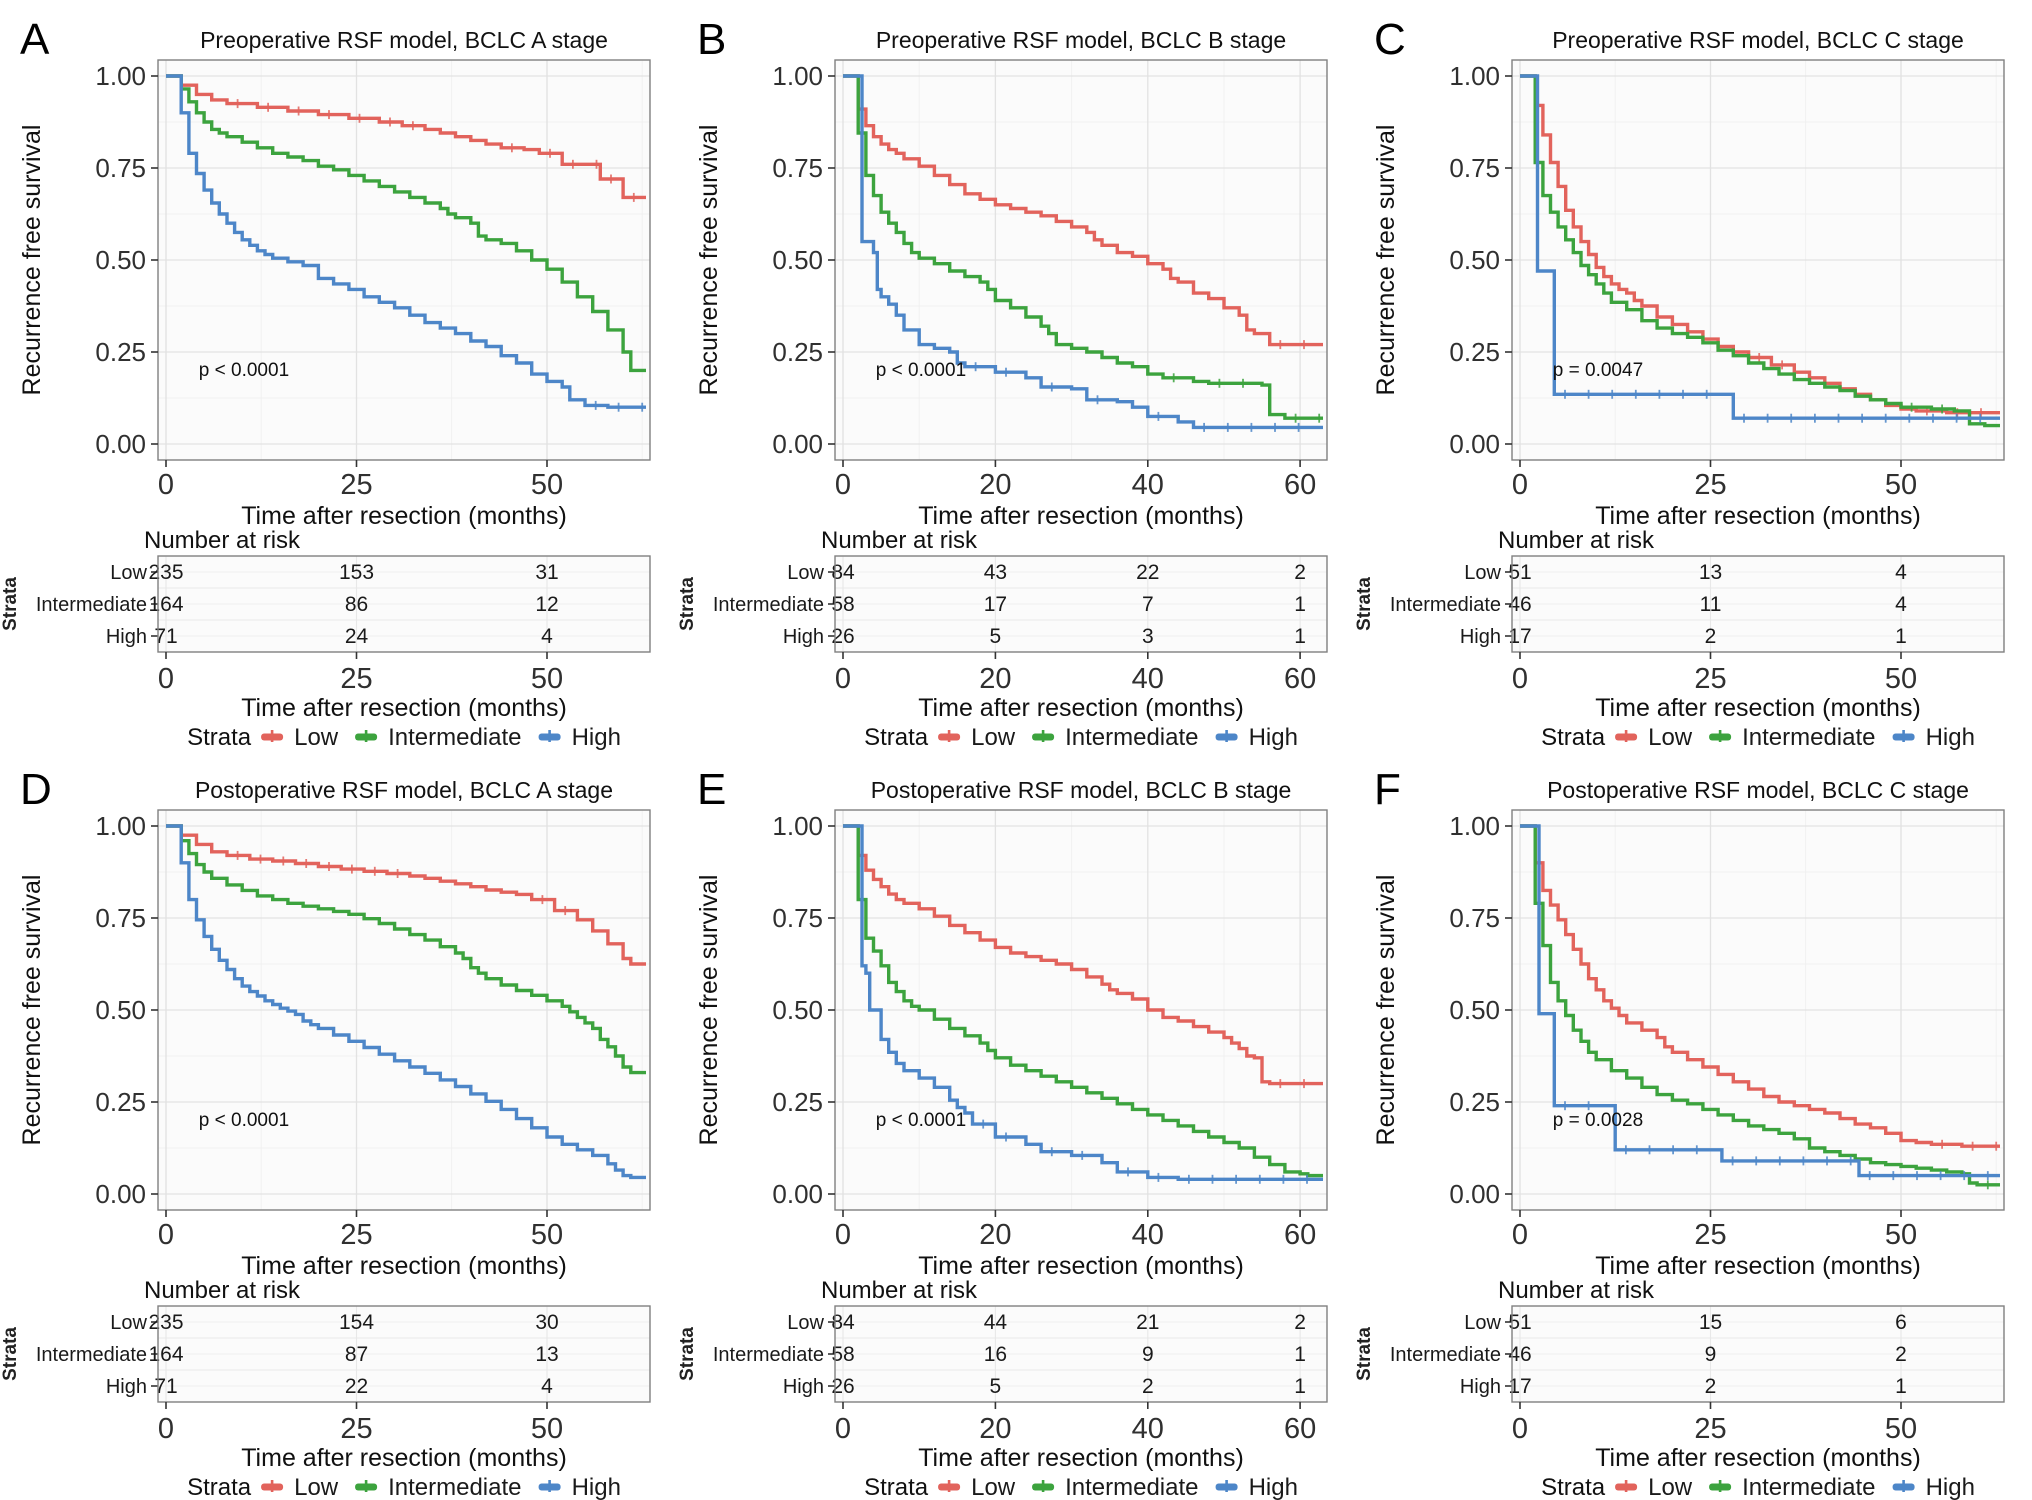 Image resolution: width=2032 pixels, height=1500 pixels. What do you see at coordinates (1758, 790) in the screenshot?
I see `panel-title: Postoperative RSF model, BCLC C stage` at bounding box center [1758, 790].